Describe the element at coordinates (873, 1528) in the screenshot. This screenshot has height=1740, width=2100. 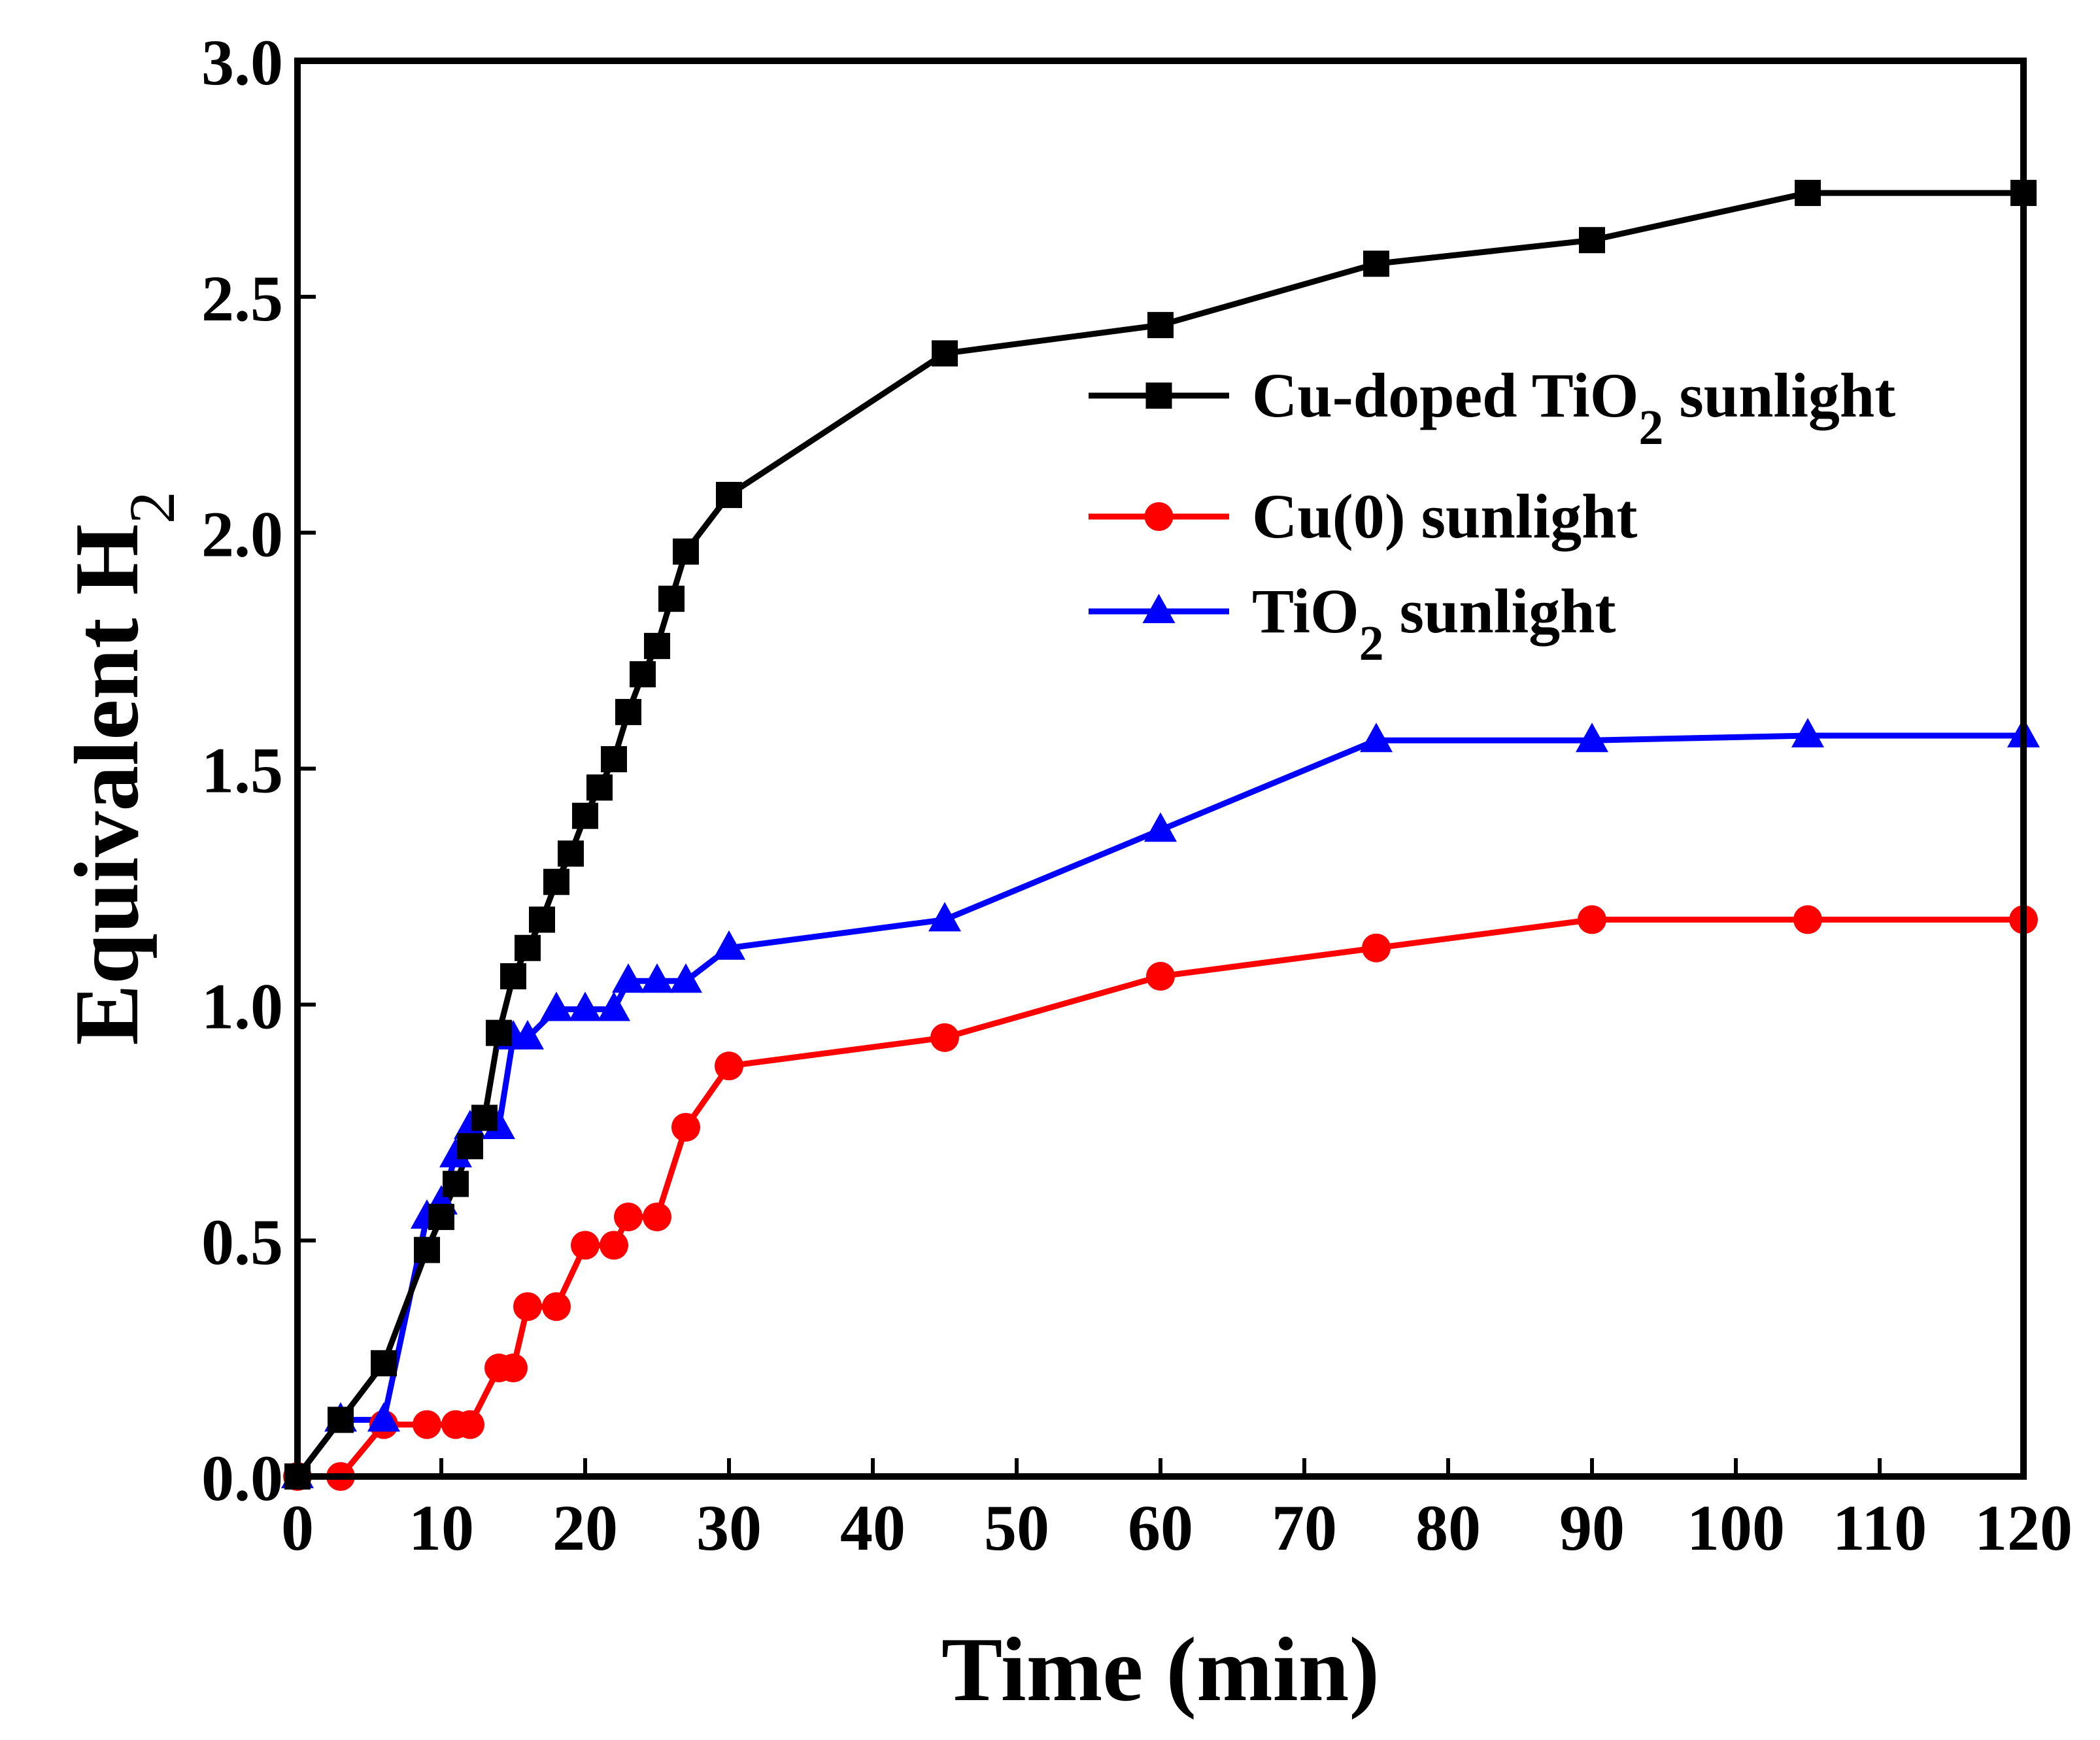
I see `x-tick-label: 40` at that location.